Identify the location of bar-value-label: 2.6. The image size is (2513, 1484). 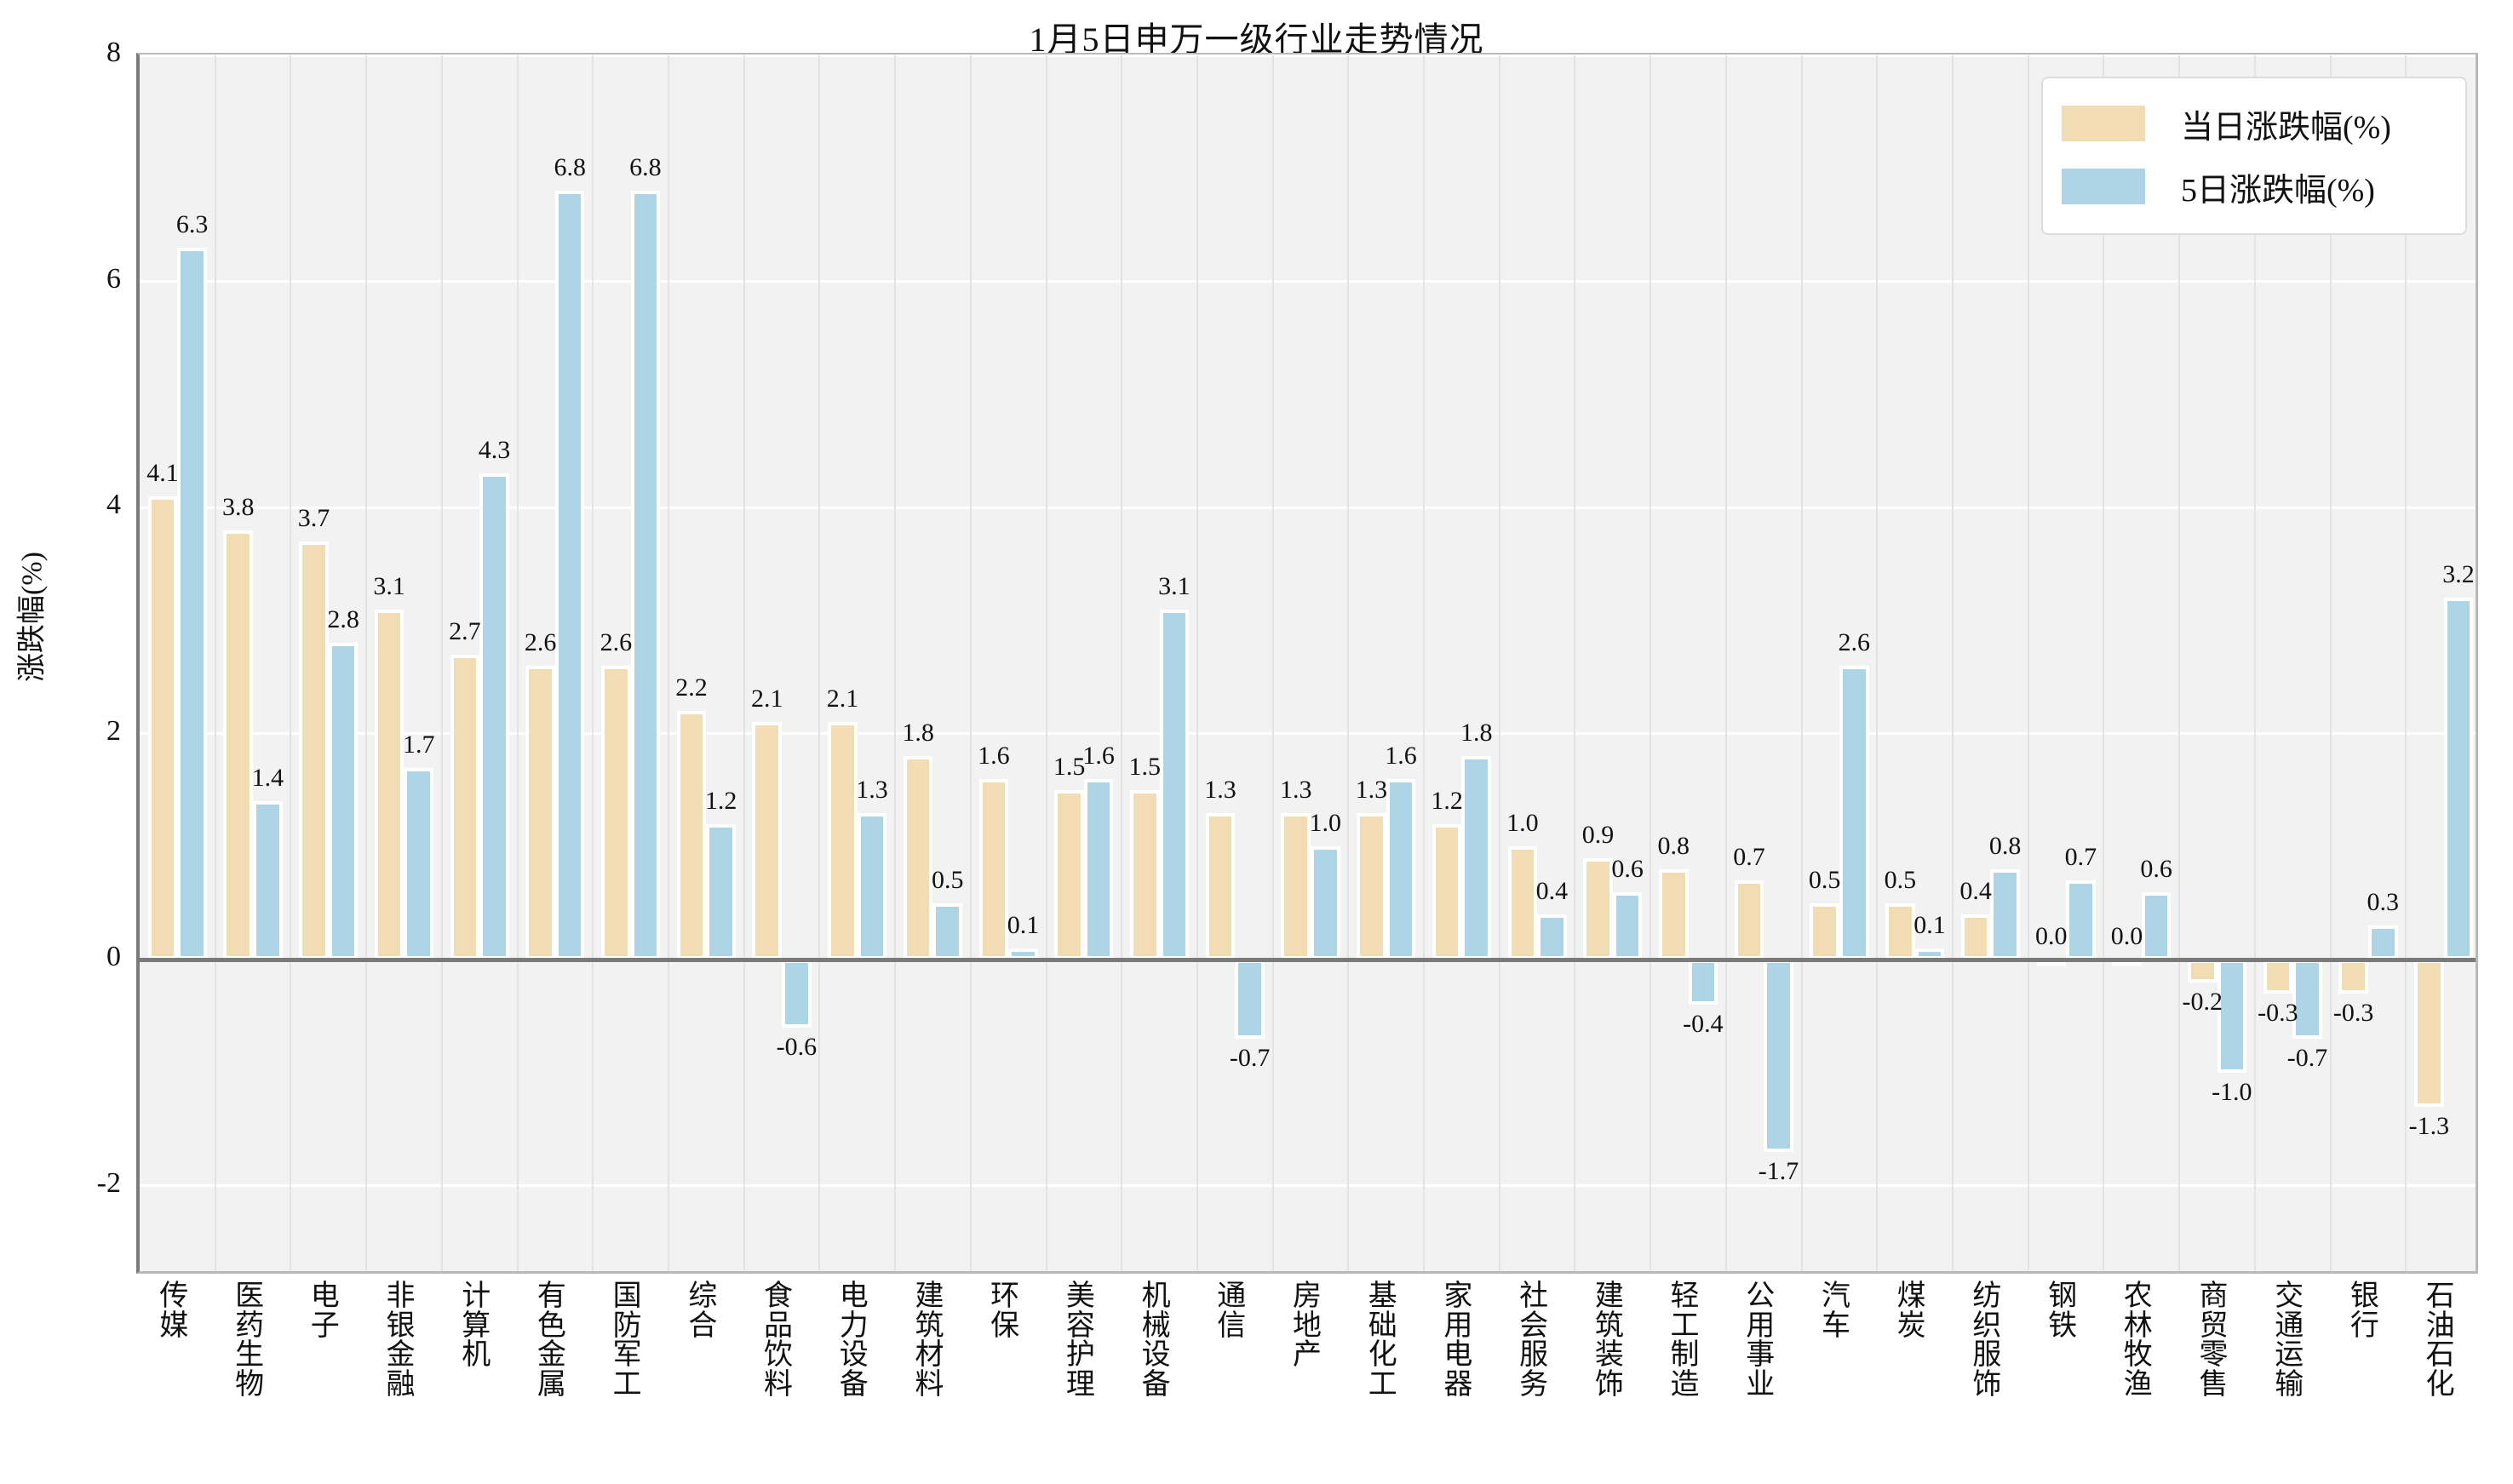
(616, 642).